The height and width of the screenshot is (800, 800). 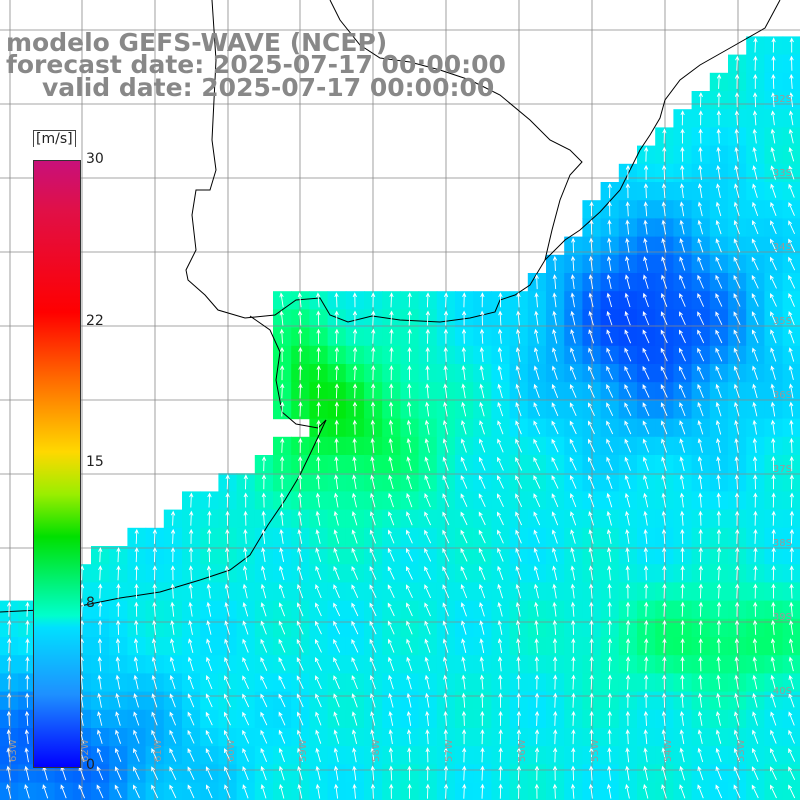 I want to click on colorbar, so click(x=57, y=464).